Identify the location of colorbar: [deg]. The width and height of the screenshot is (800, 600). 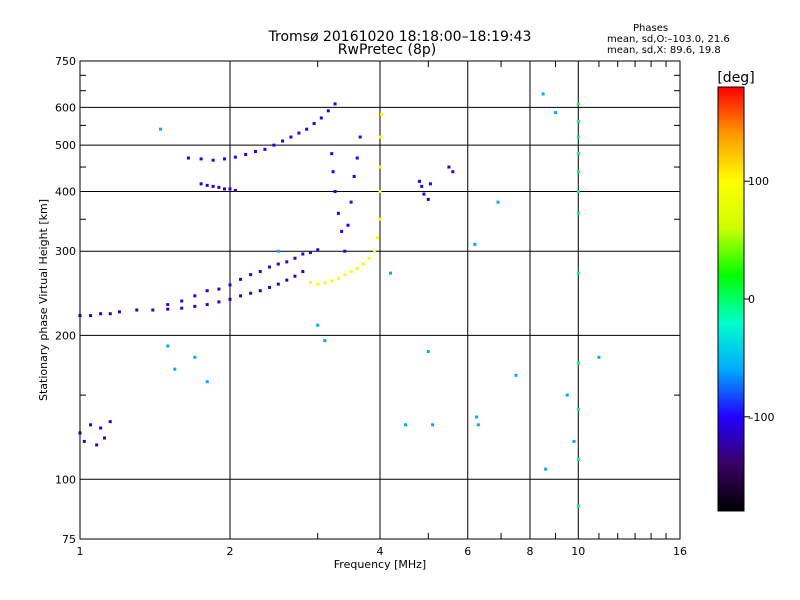
(736, 291).